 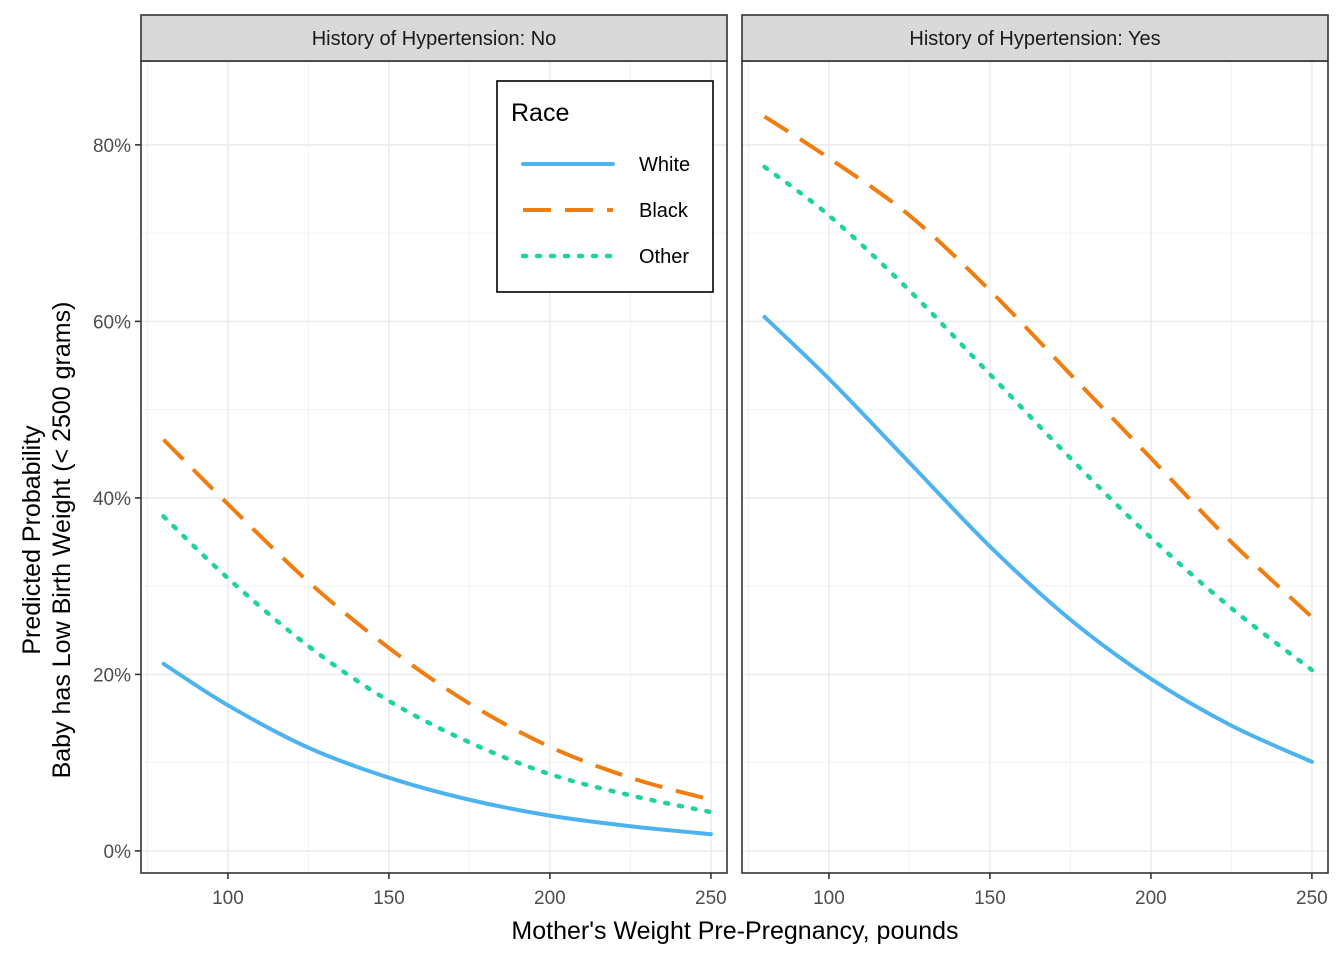 What do you see at coordinates (664, 257) in the screenshot?
I see `legend-label-other: Other` at bounding box center [664, 257].